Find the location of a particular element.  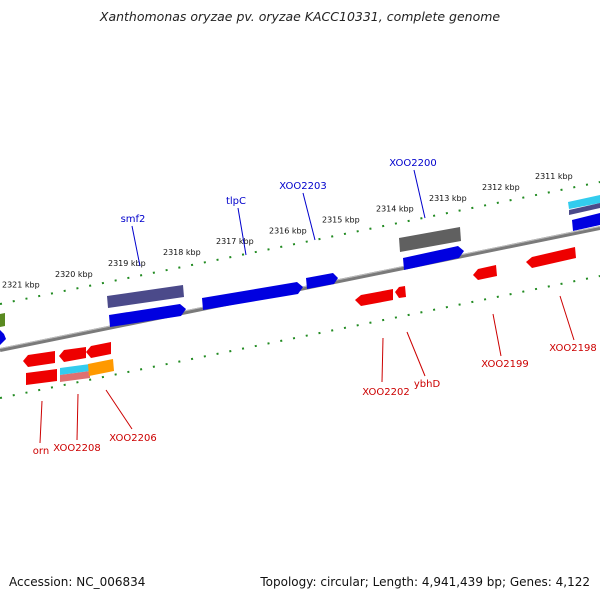

scale-label: 2319 kbp is located at coordinates (127, 263).